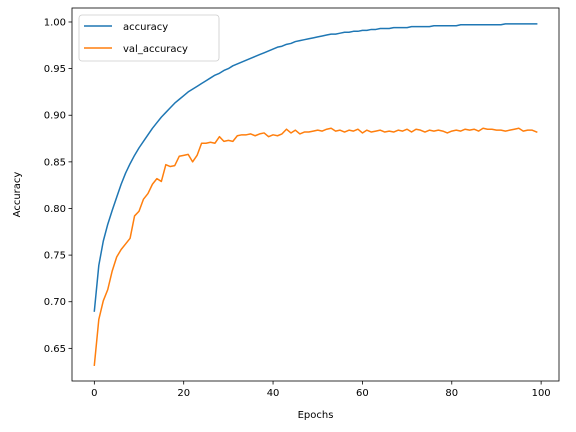  I want to click on x-tick-label: 60, so click(362, 393).